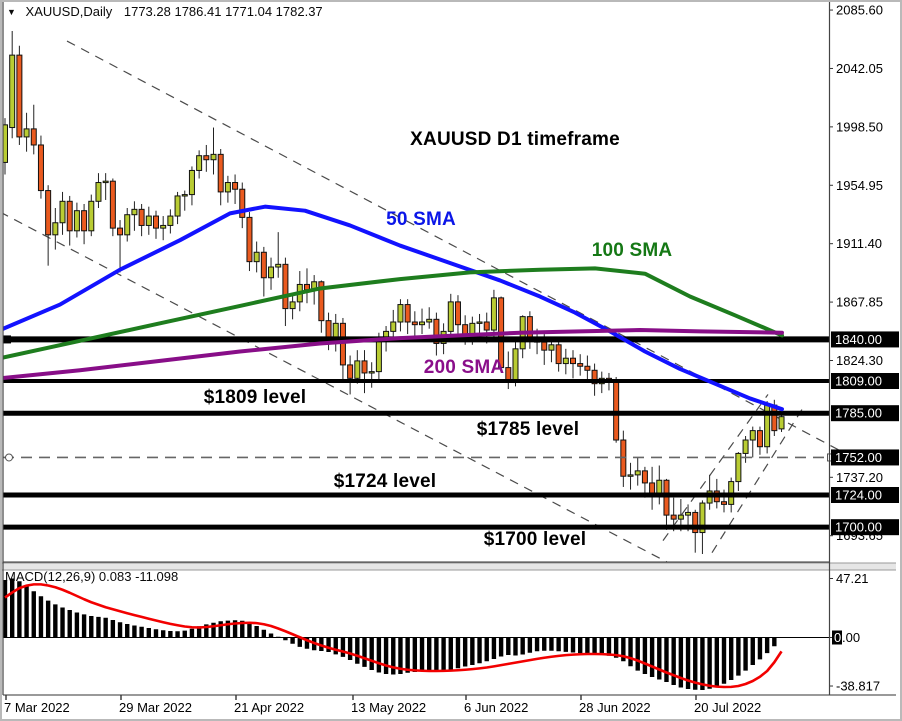  Describe the element at coordinates (858, 686) in the screenshot. I see `macd-axis-label: -38.817` at that location.